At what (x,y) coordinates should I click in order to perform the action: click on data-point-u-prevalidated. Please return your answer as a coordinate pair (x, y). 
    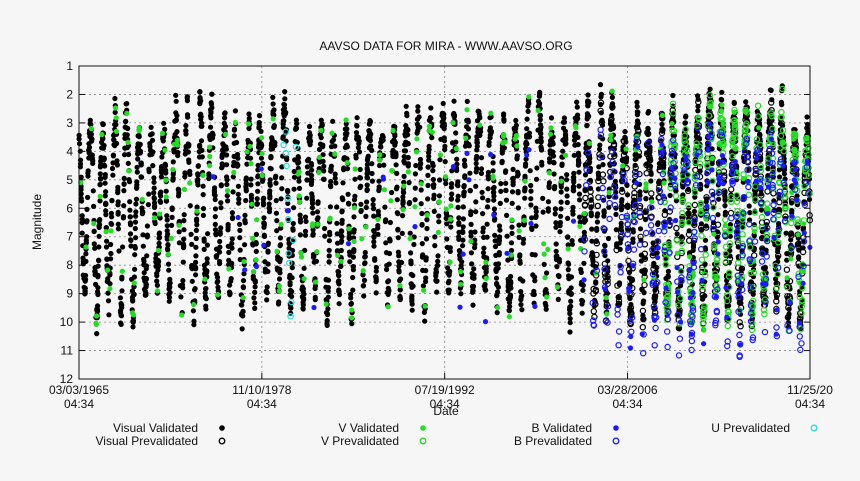
    Looking at the image, I should click on (288, 253).